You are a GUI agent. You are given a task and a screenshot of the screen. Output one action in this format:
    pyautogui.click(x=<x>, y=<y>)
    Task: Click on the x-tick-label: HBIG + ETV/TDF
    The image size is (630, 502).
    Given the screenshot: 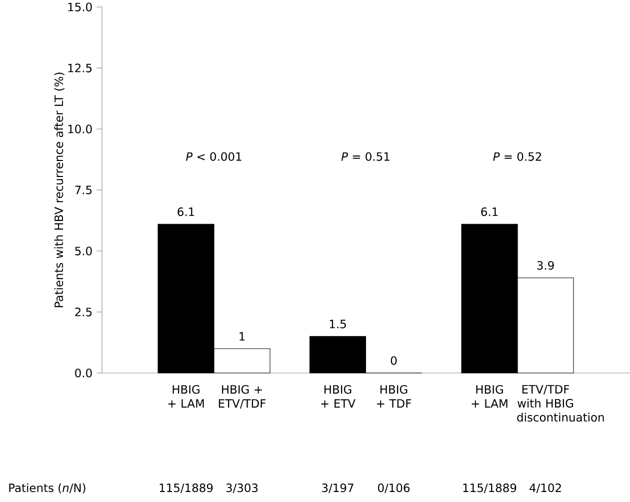 What is the action you would take?
    pyautogui.click(x=242, y=397)
    